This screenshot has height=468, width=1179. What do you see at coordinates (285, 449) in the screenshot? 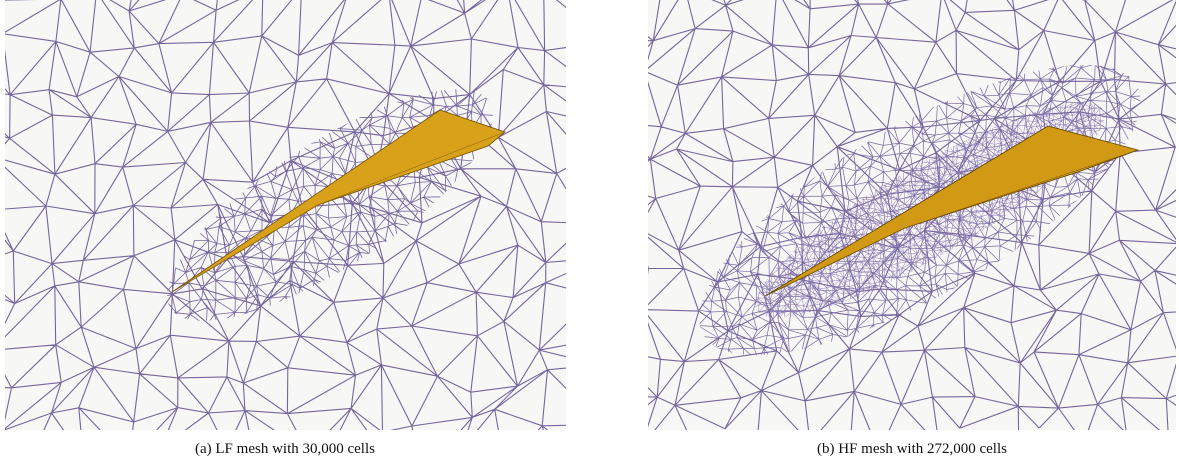
I see `caption: (a) LF mesh with 30,000 cells` at bounding box center [285, 449].